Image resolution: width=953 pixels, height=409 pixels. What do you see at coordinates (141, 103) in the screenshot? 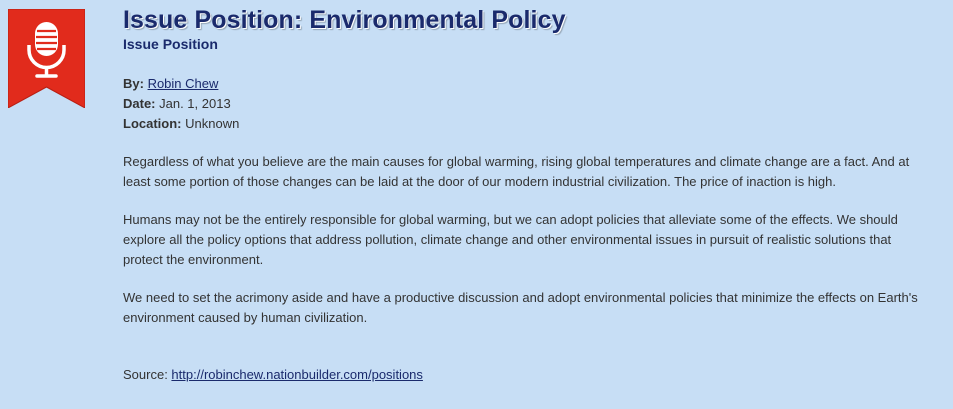
I see `date-label: Date:` at bounding box center [141, 103].